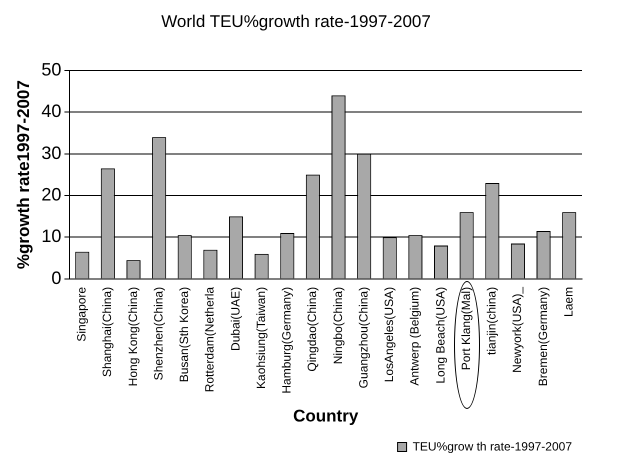  I want to click on x-tick-label: Hamburg(Germany), so click(287, 340).